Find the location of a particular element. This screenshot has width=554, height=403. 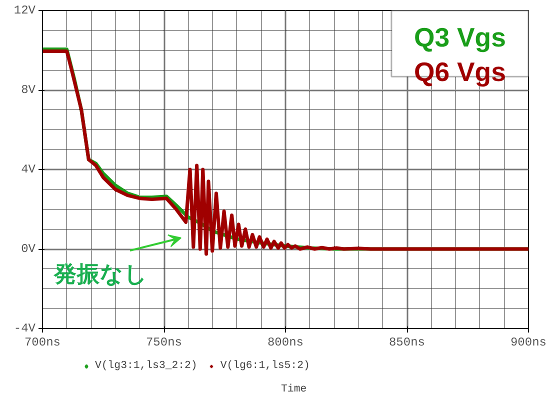

legend-label: V(lg3:1,ls3_2:2) is located at coordinates (146, 366).